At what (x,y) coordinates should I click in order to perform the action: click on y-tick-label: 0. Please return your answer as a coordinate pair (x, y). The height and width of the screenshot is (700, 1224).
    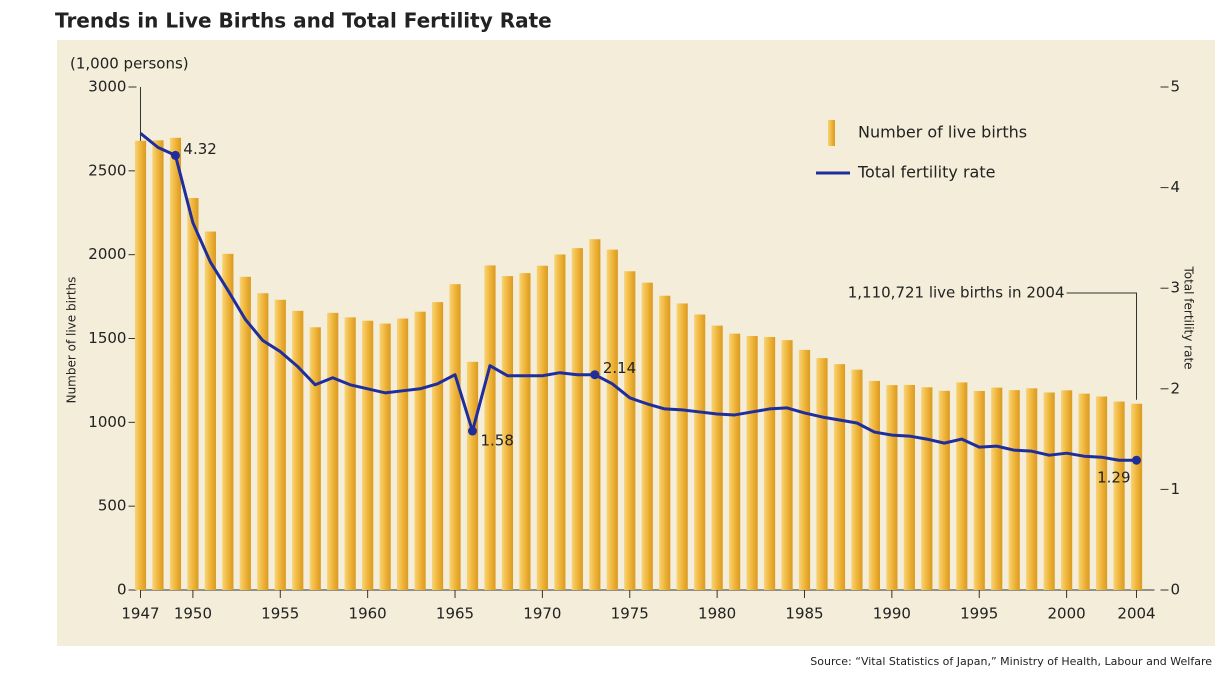
    Looking at the image, I should click on (122, 590).